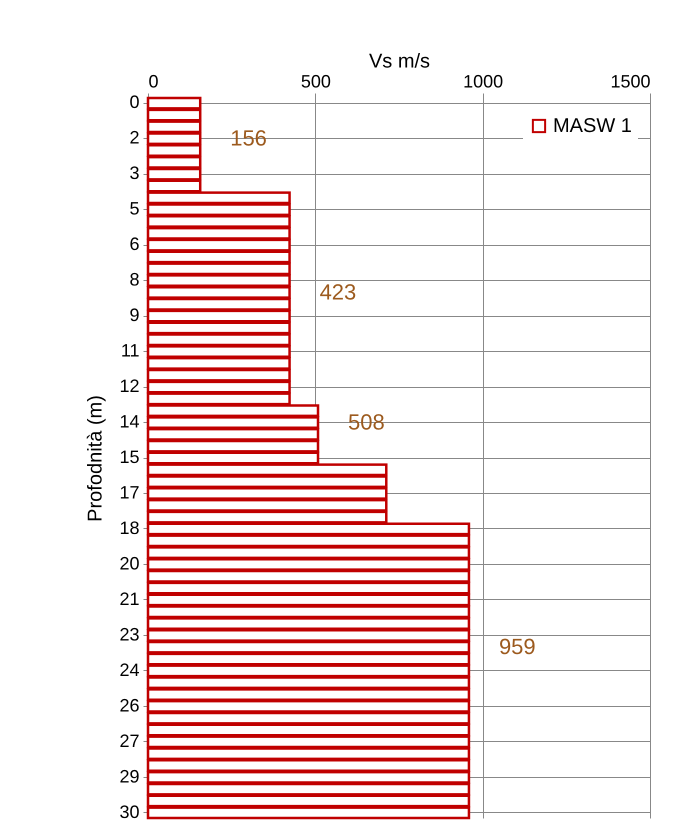 The image size is (691, 834). Describe the element at coordinates (95, 458) in the screenshot. I see `y-axis-title: Profodnità (m)` at that location.